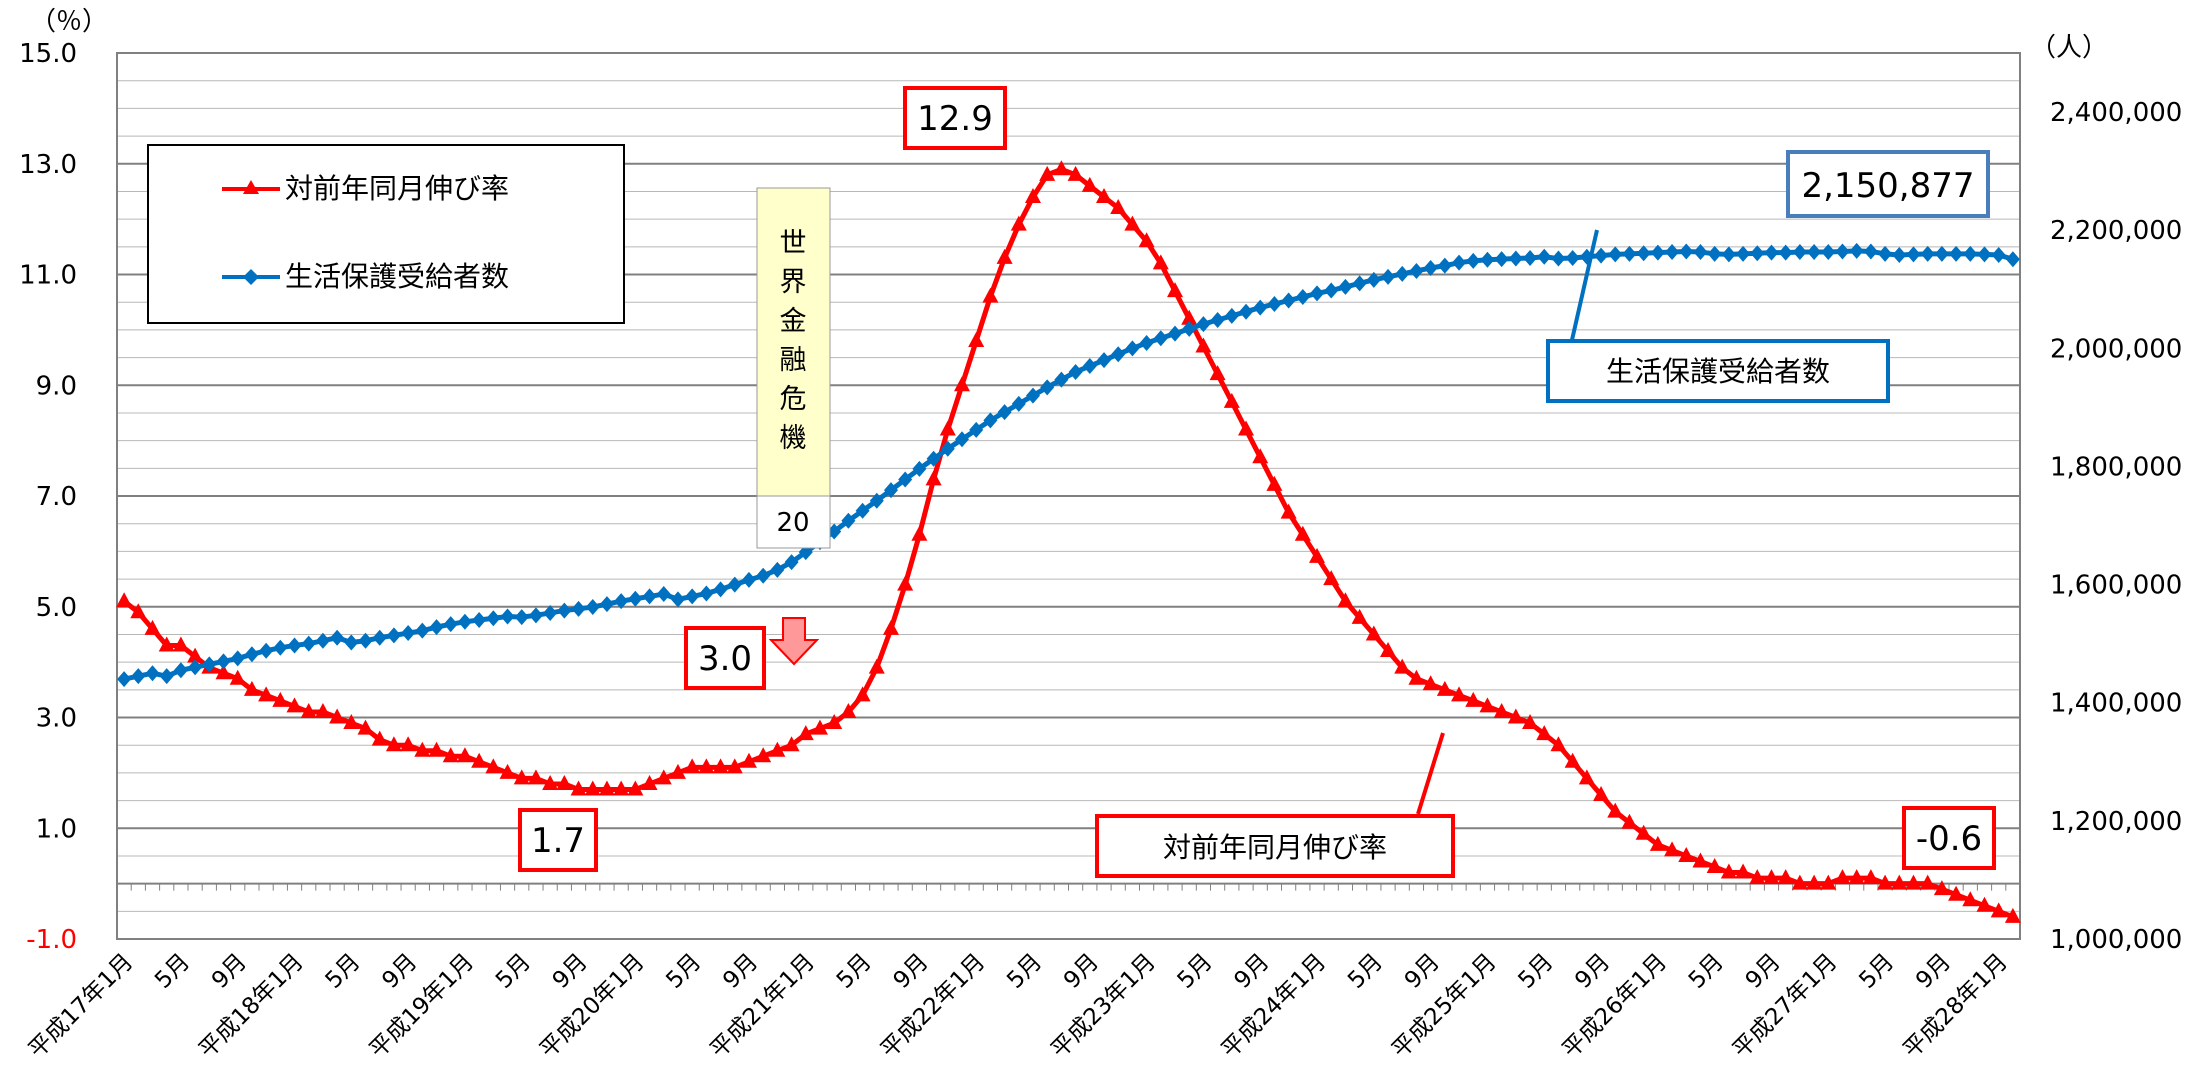 Image resolution: width=2201 pixels, height=1085 pixels. I want to click on legend-count-label: 生活保護受給者数, so click(397, 276).